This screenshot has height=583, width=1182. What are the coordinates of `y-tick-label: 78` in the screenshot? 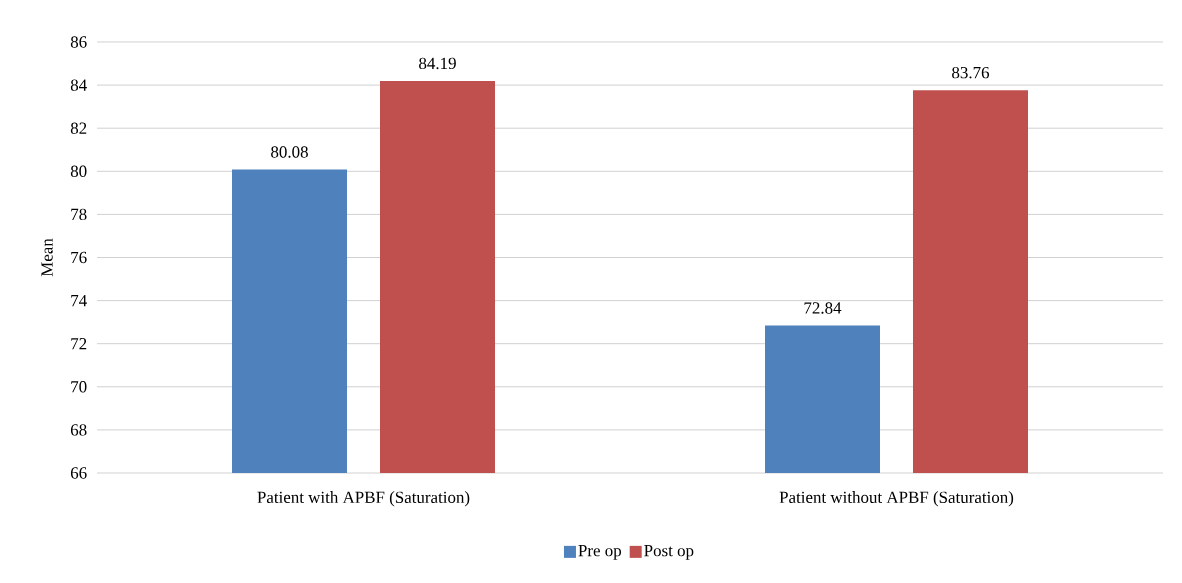 It's located at (79, 214).